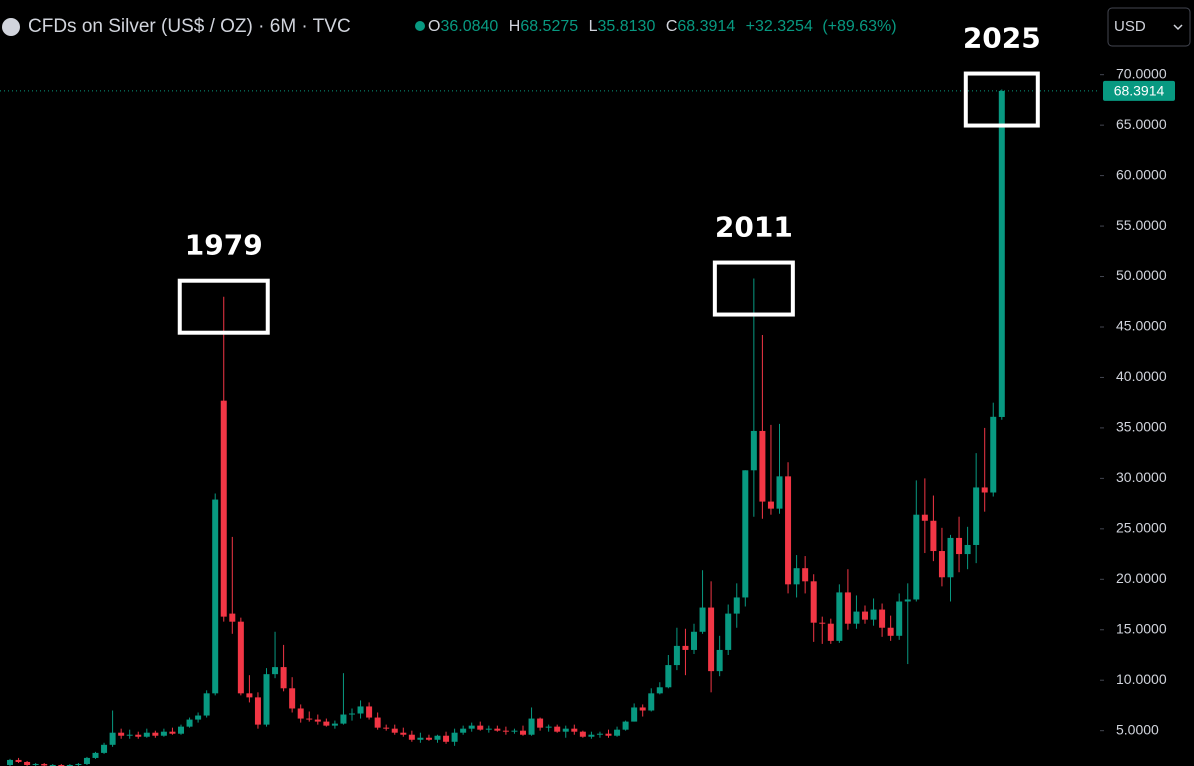 Image resolution: width=1194 pixels, height=766 pixels. I want to click on change: +32.3254, so click(779, 26).